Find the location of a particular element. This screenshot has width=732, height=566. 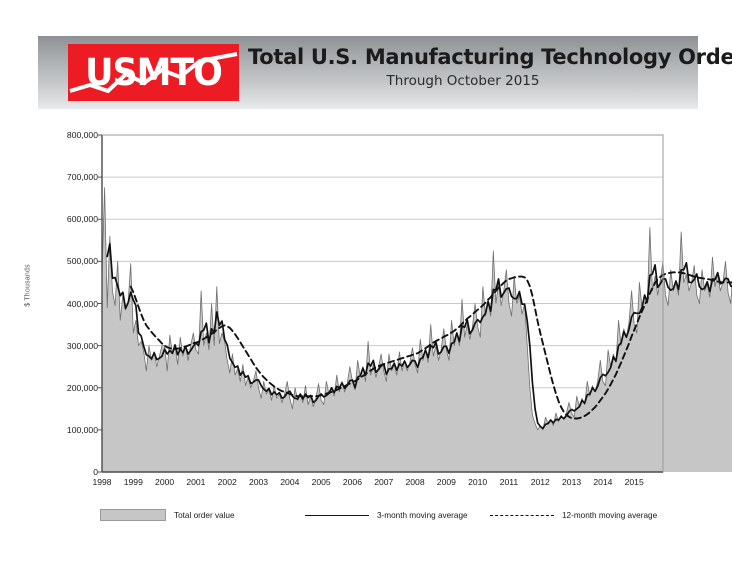

legend-item-total-order-value: Total order value is located at coordinates (167, 515).